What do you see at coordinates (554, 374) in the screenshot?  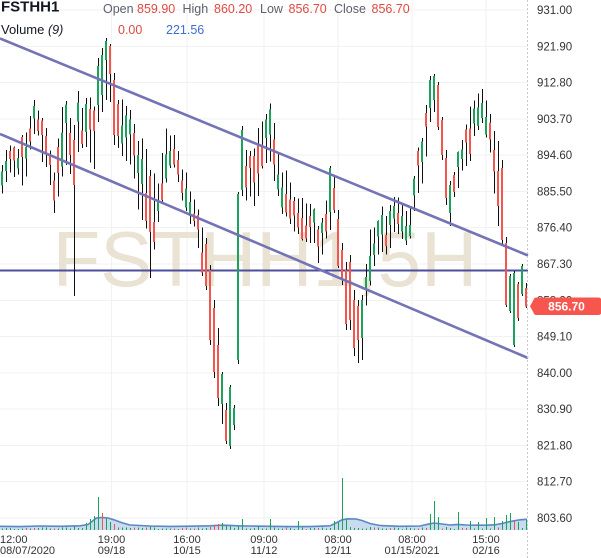 I see `svg-text: 840.00` at bounding box center [554, 374].